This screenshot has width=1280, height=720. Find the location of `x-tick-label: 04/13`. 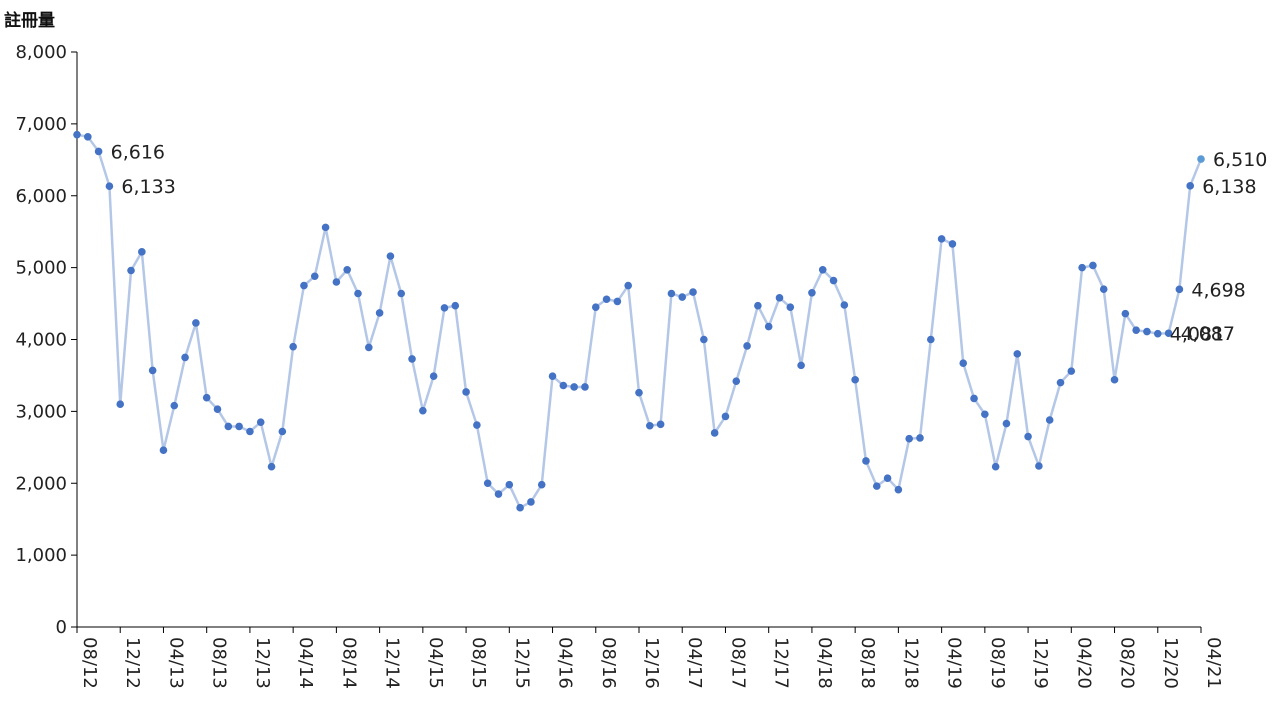

x-tick-label: 04/13 is located at coordinates (175, 663).